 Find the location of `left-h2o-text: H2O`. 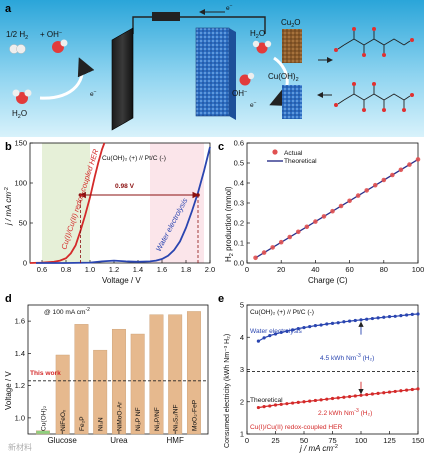

left-h2o-text: H2O is located at coordinates (19, 114).